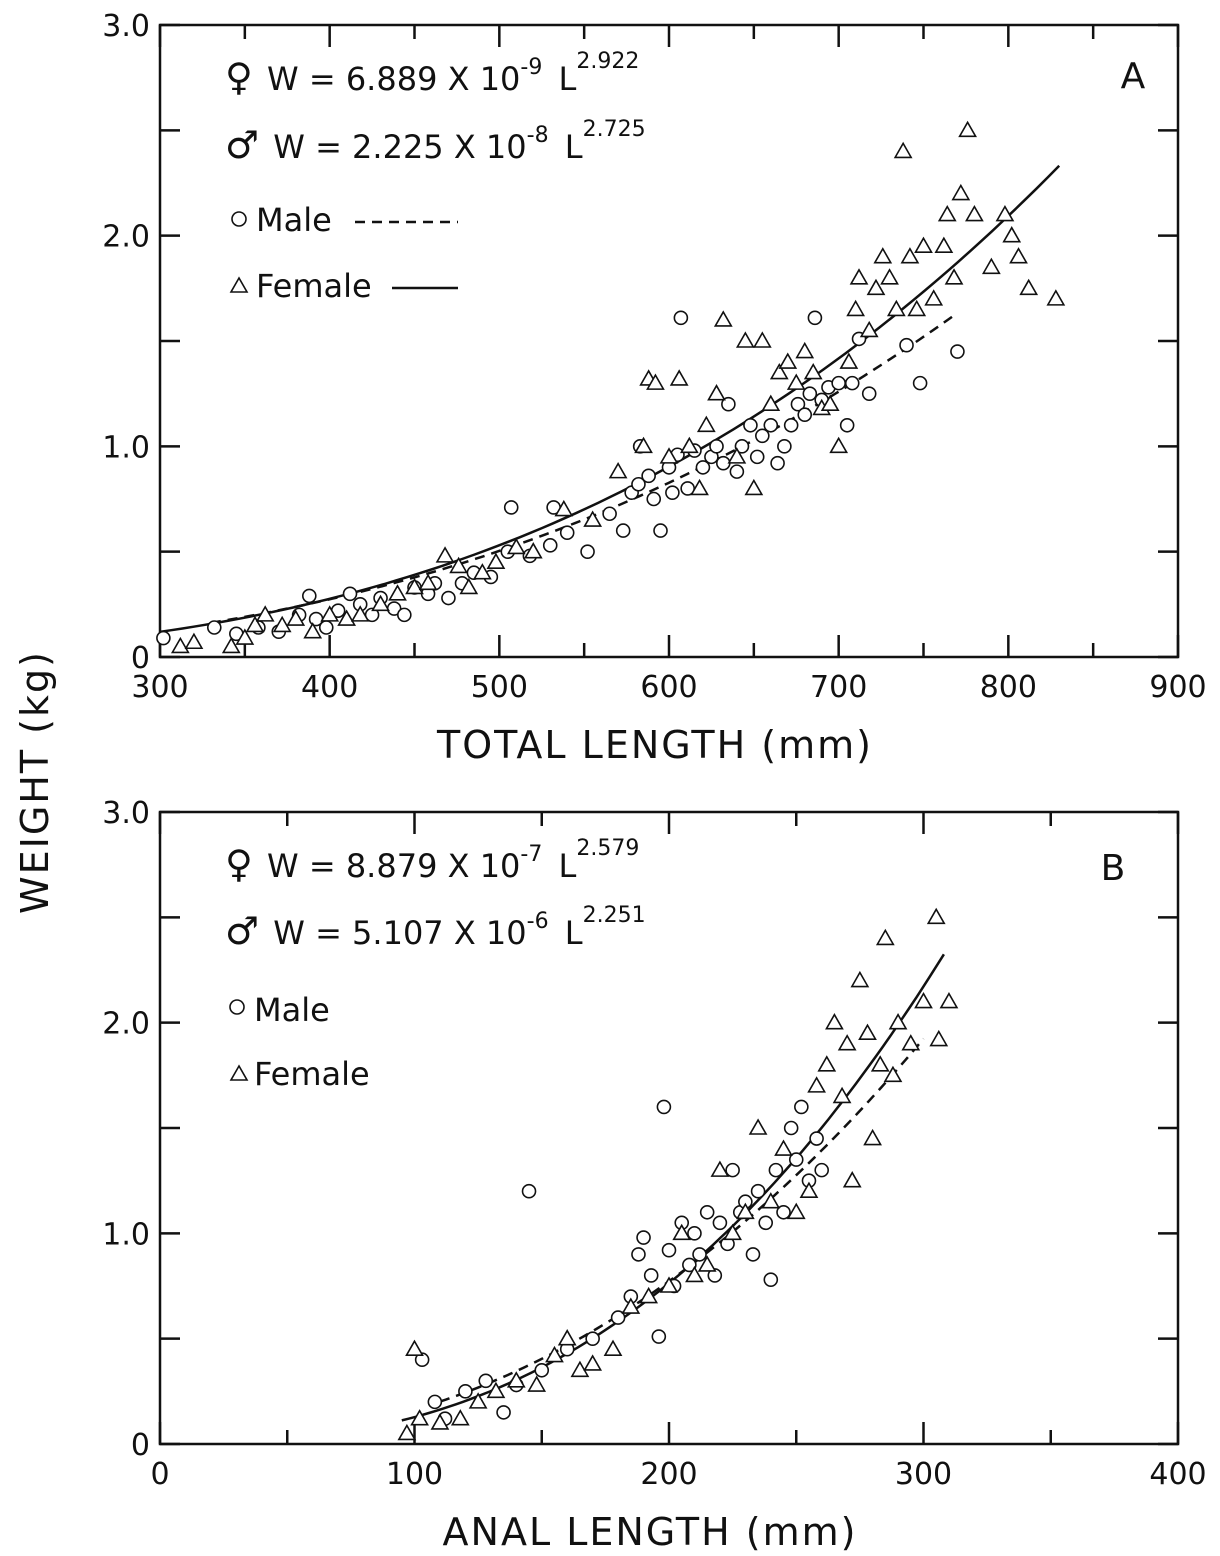  What do you see at coordinates (668, 1474) in the screenshot?
I see `x-tick-label: 200` at bounding box center [668, 1474].